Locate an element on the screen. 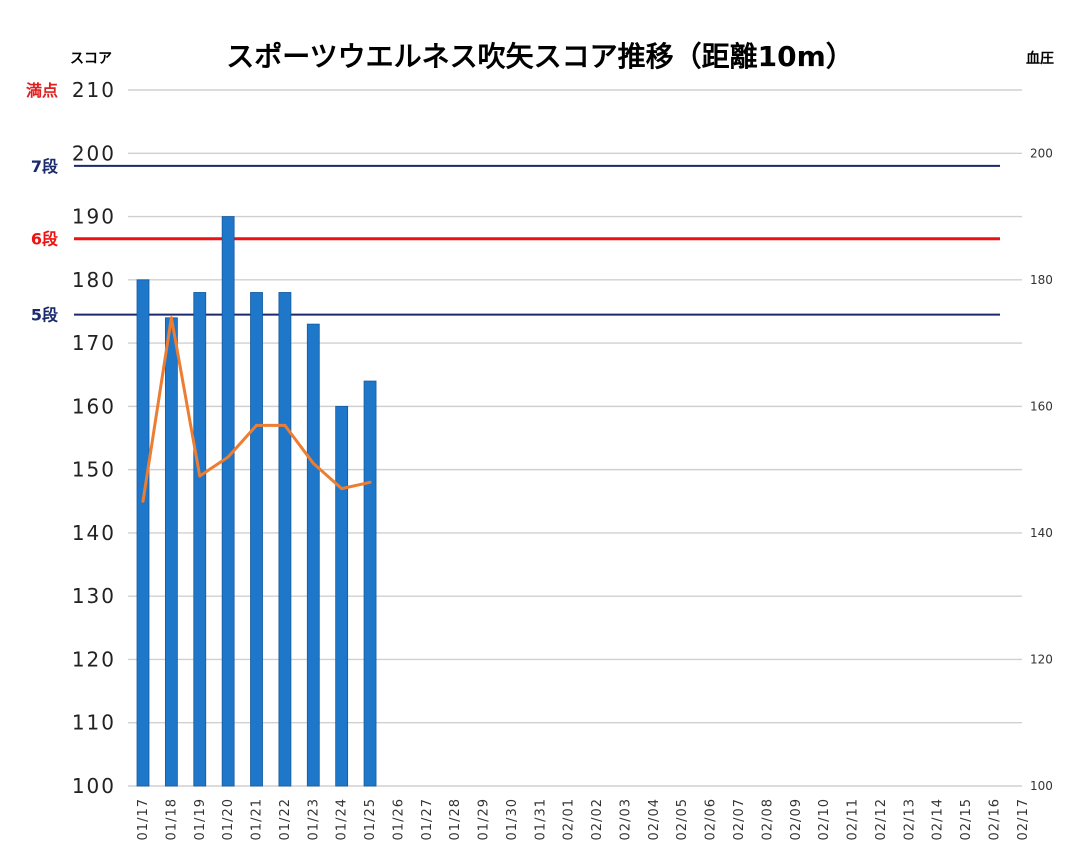 The image size is (1080, 866). x-tick-label: 01/18 is located at coordinates (171, 819).